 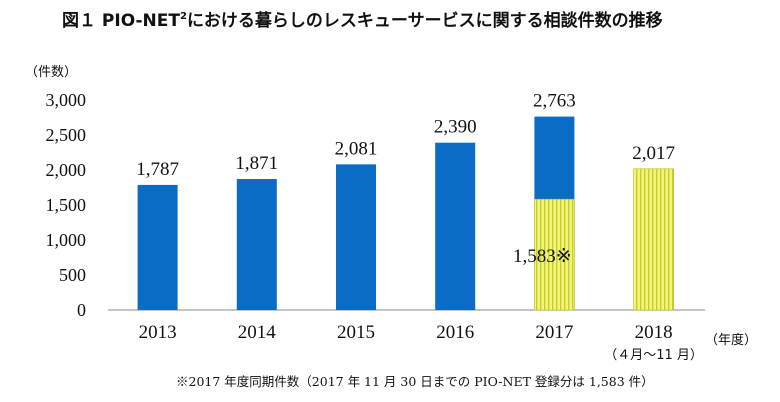 I want to click on value-label: 2,390, so click(x=455, y=127).